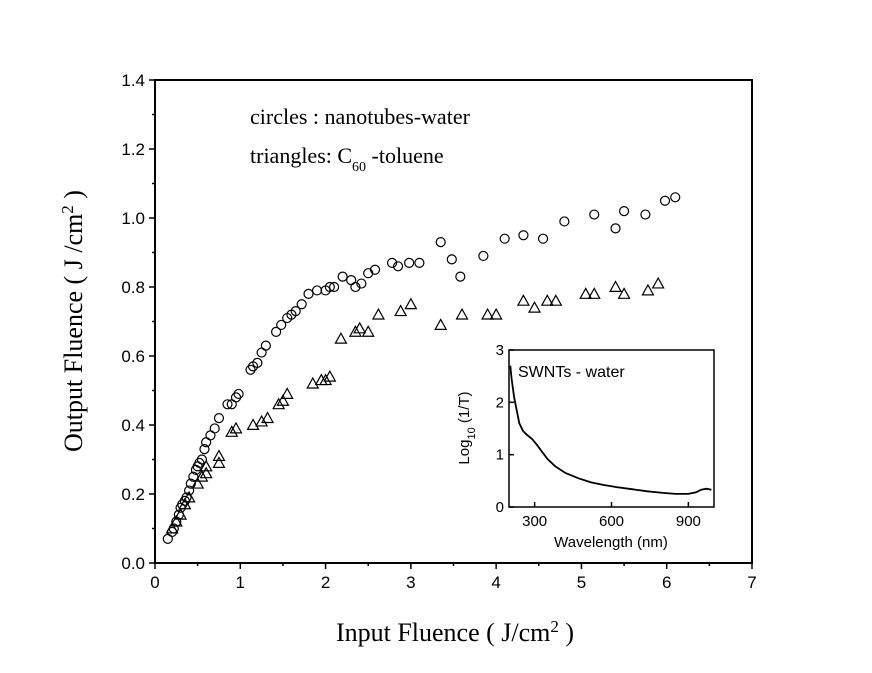 This screenshot has width=872, height=673. Describe the element at coordinates (505, 429) in the screenshot. I see `inset-y-ticks: 0 1 2 3` at that location.